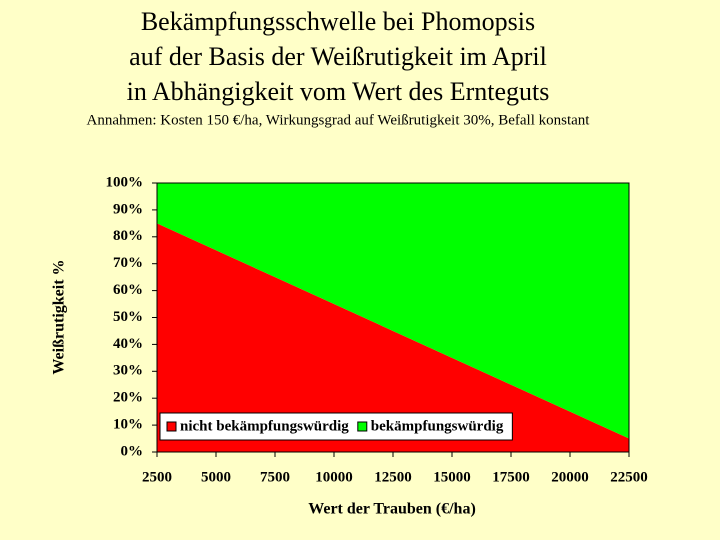  What do you see at coordinates (128, 317) in the screenshot?
I see `y-tick-label: 50%` at bounding box center [128, 317].